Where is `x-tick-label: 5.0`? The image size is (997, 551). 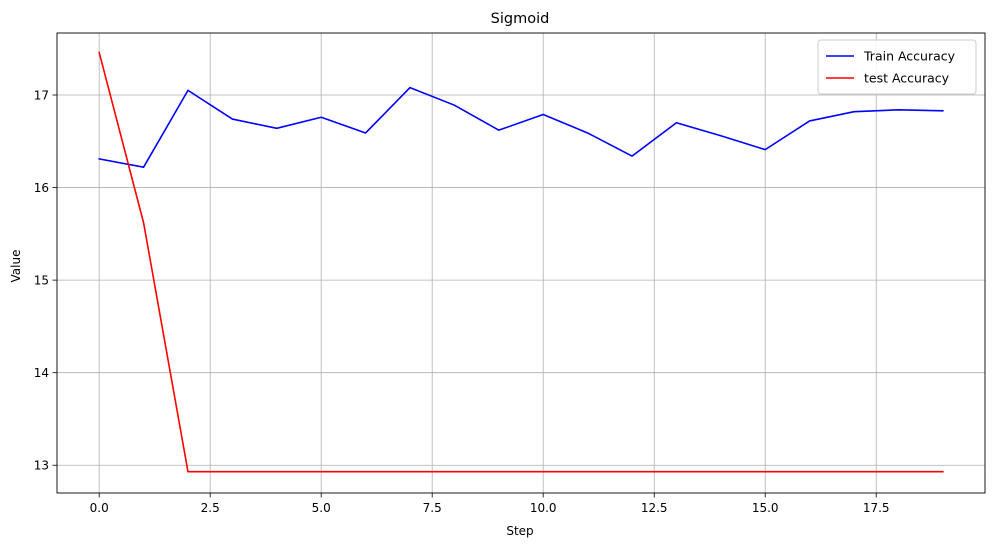 x-tick-label: 5.0 is located at coordinates (321, 508).